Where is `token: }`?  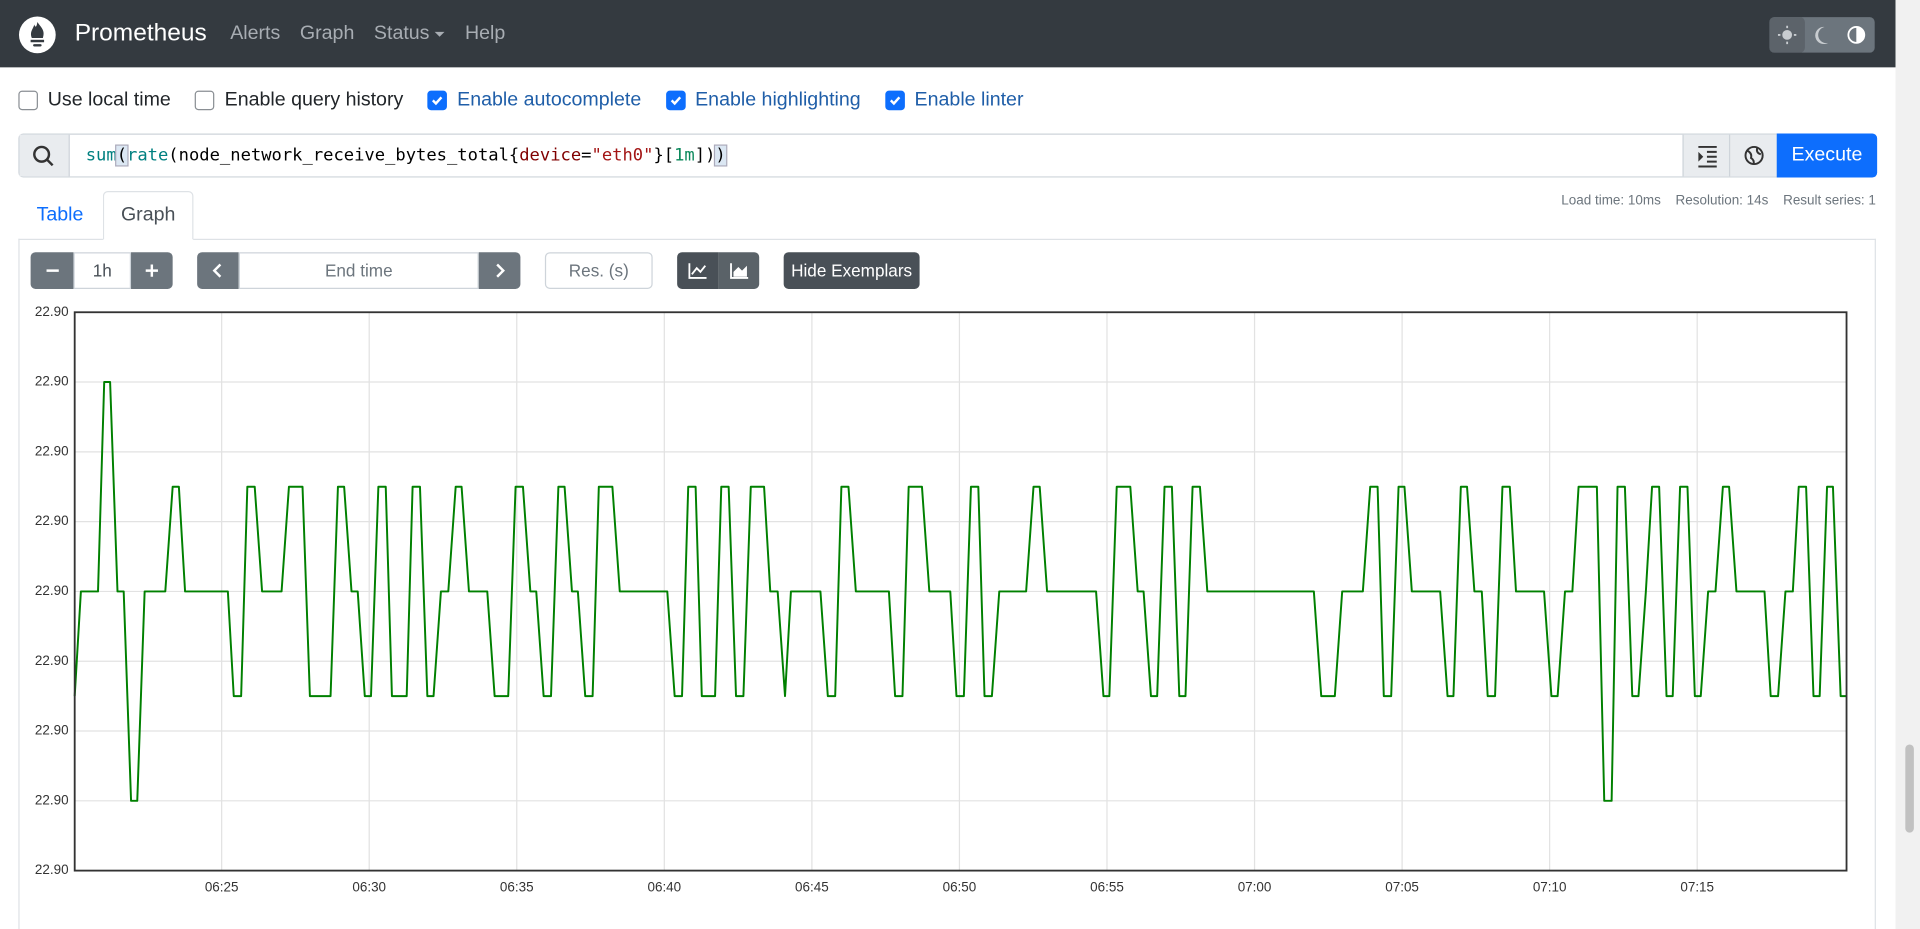 token: } is located at coordinates (658, 155).